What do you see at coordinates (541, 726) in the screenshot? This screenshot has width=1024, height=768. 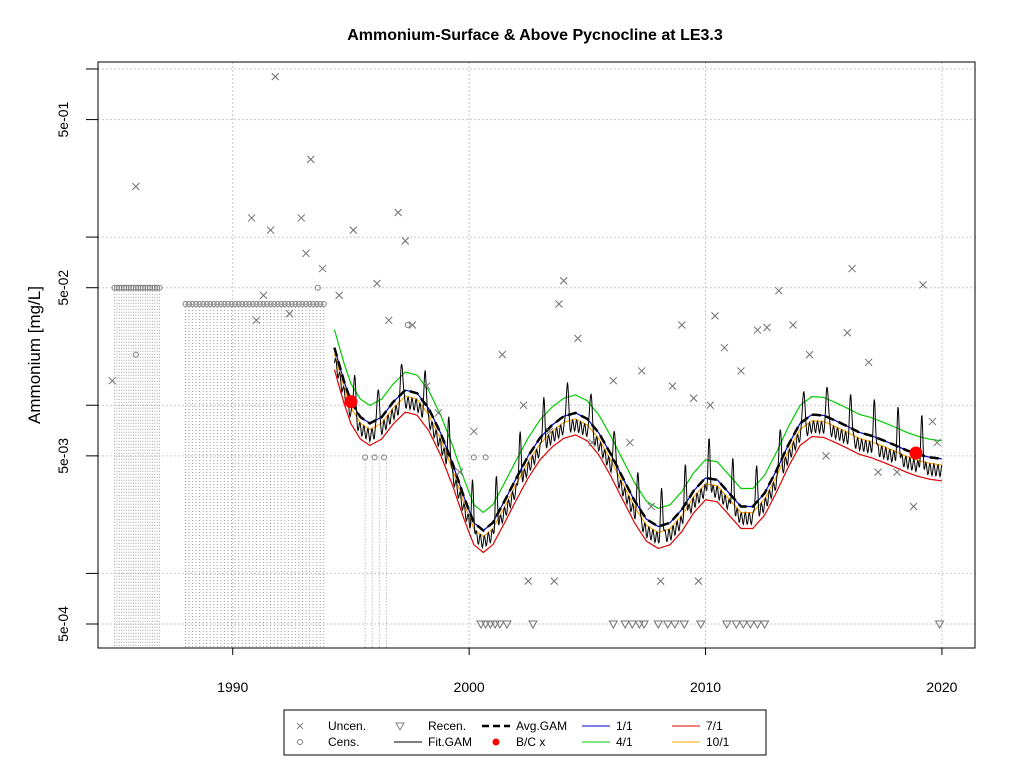 I see `legend-label: Avg.GAM` at bounding box center [541, 726].